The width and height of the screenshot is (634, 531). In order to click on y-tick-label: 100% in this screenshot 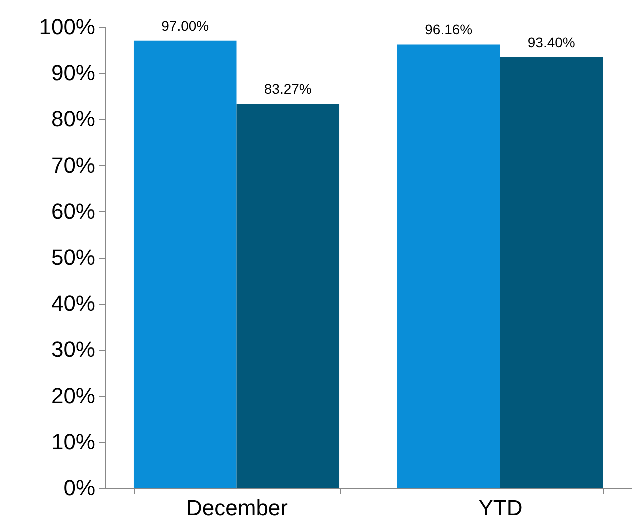, I will do `click(67, 27)`.